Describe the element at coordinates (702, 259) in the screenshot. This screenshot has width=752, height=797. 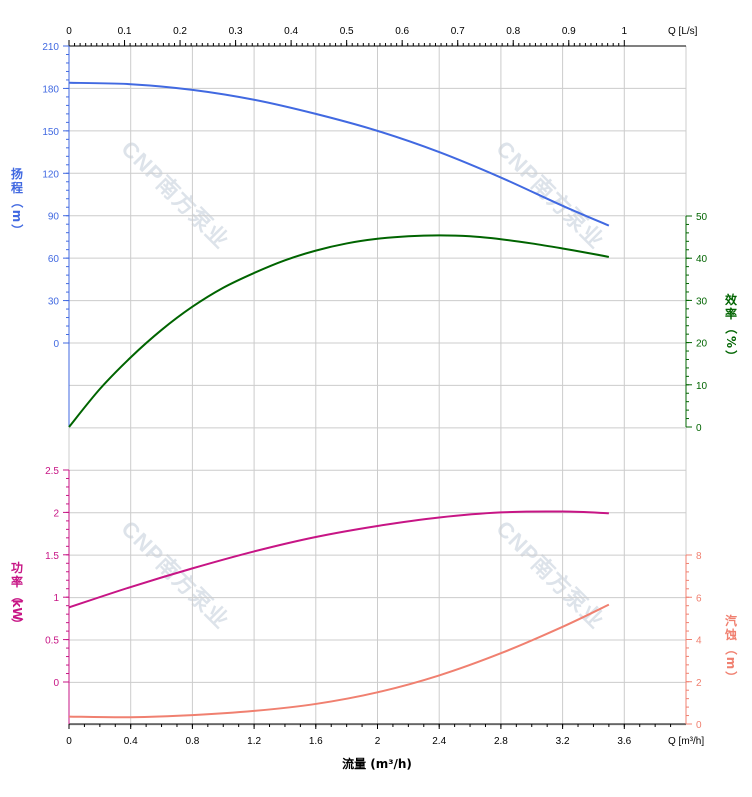
I see `efficiency-tick-label: 40` at that location.